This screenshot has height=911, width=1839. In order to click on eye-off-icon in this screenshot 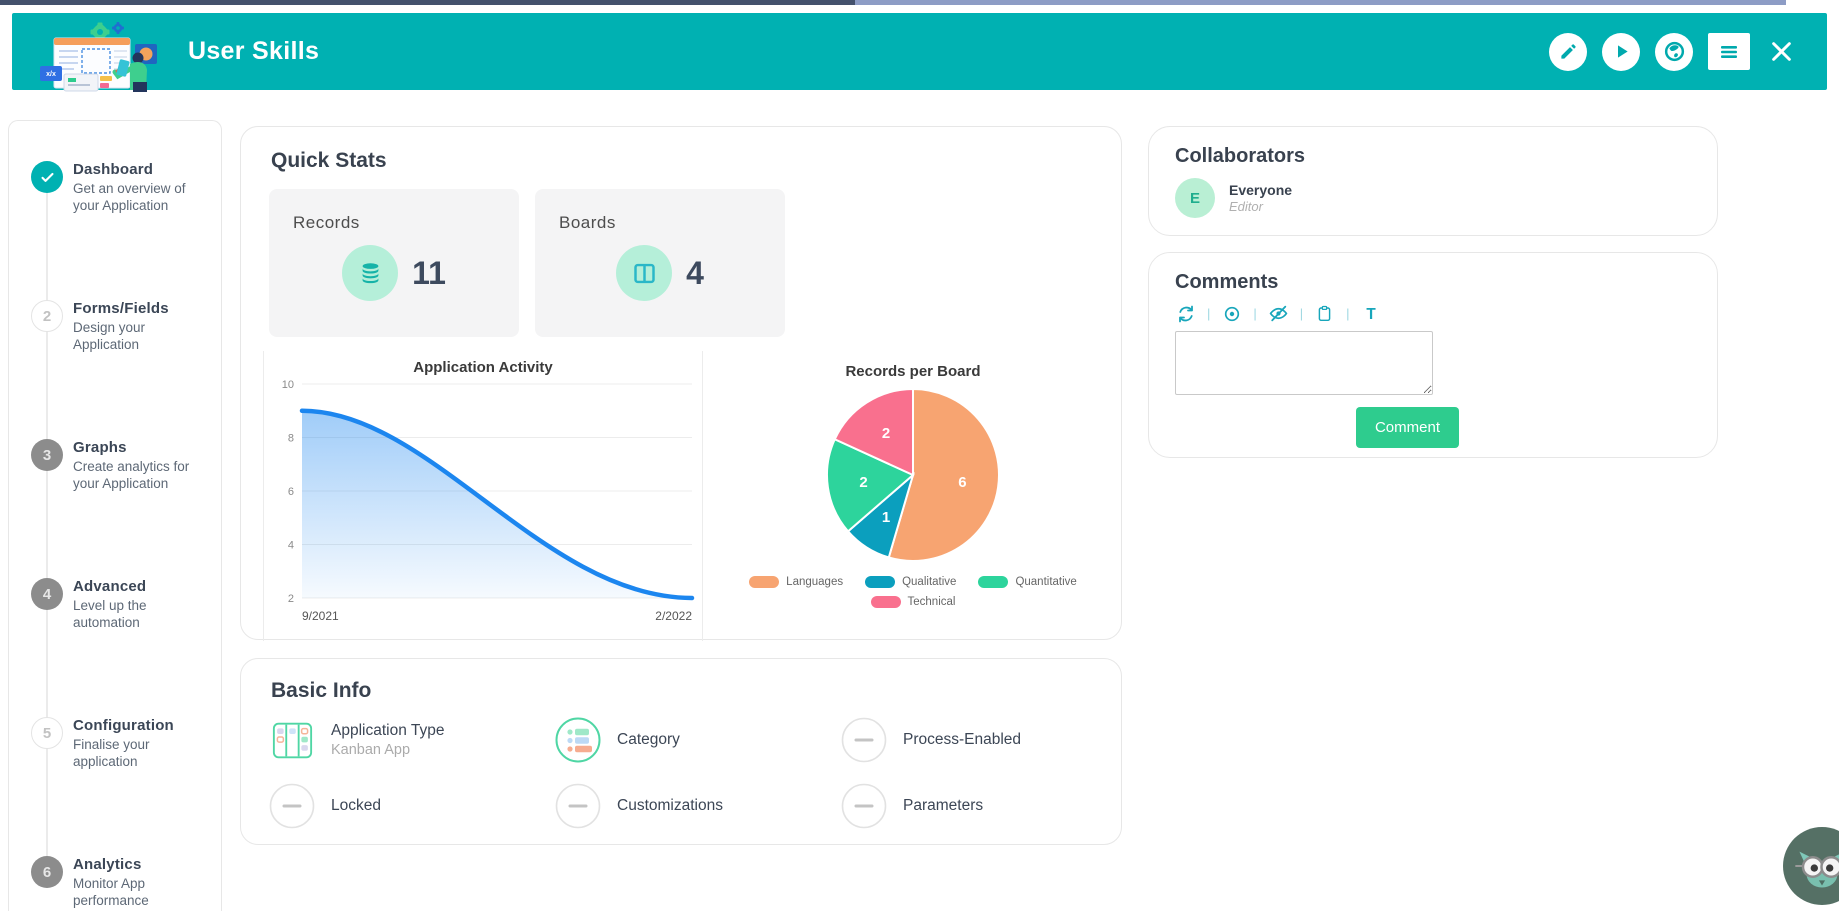, I will do `click(1278, 313)`.